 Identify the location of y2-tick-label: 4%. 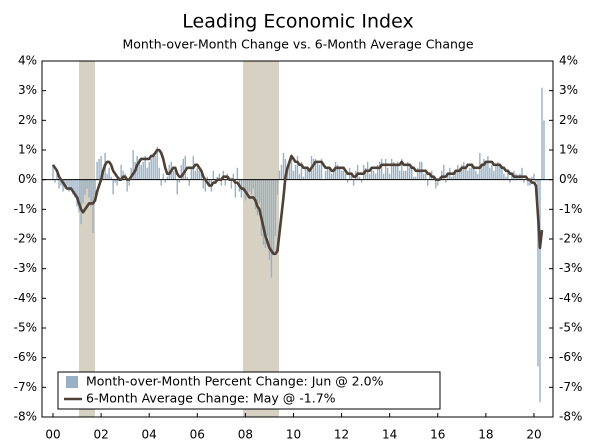
(568, 61).